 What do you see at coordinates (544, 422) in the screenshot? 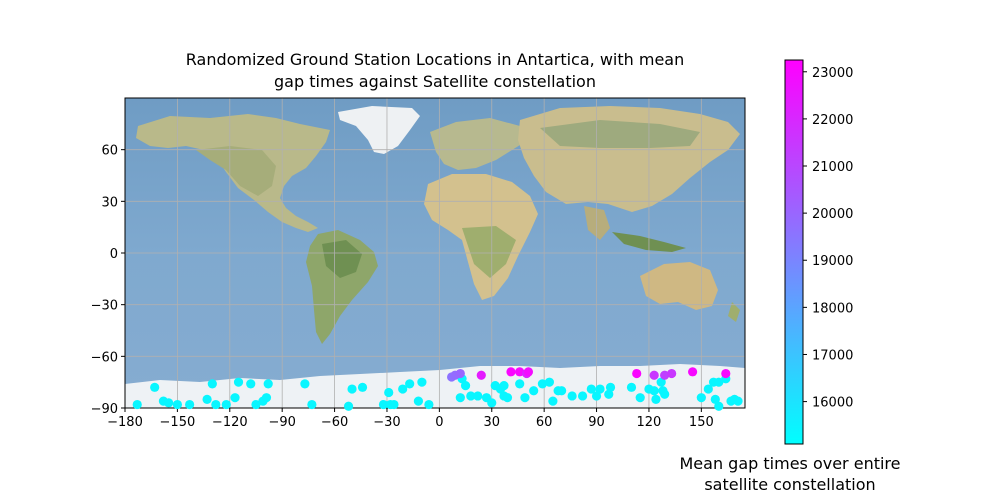
I see `x-tick-label: 60` at bounding box center [544, 422].